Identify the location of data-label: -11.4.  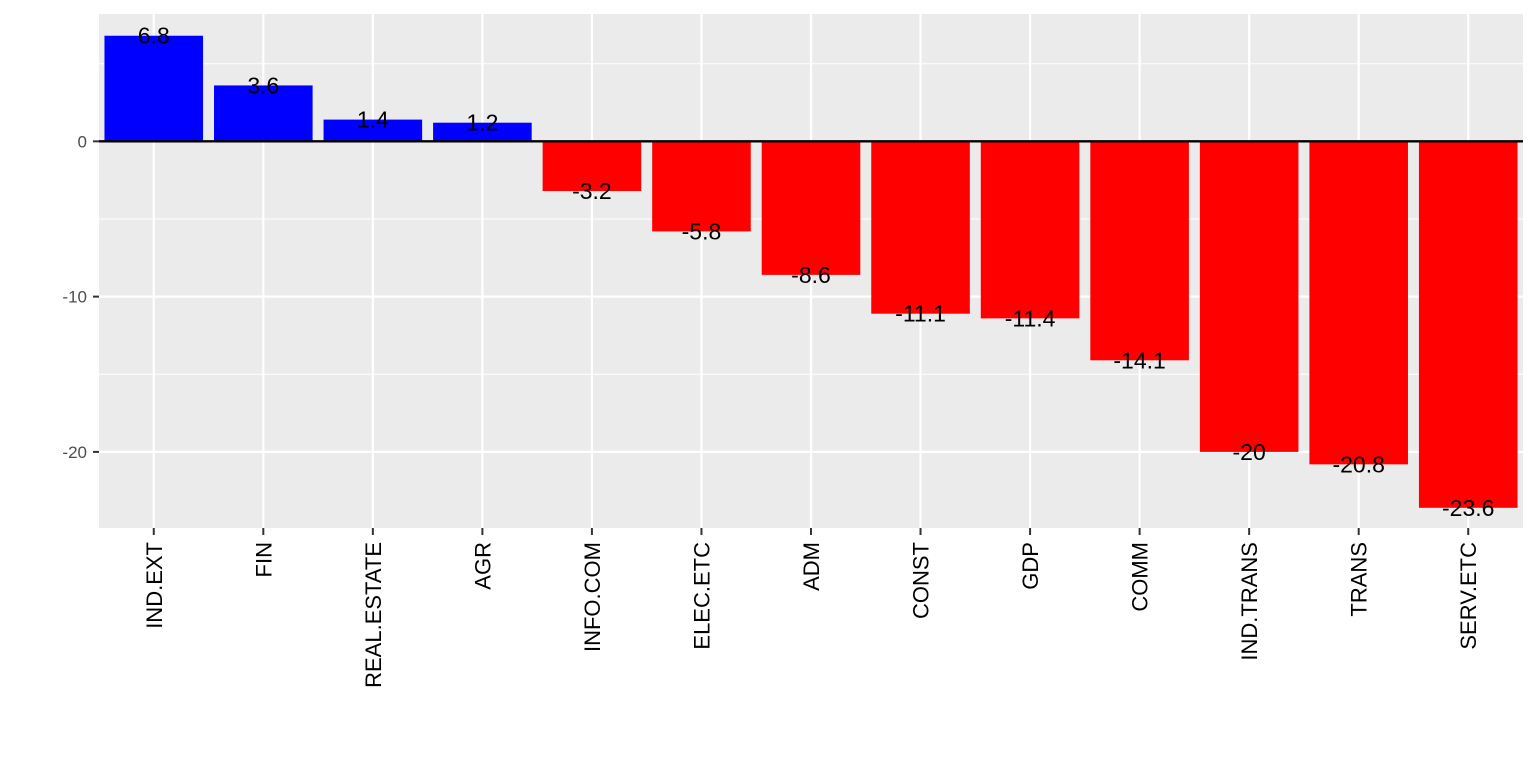
(1030, 318).